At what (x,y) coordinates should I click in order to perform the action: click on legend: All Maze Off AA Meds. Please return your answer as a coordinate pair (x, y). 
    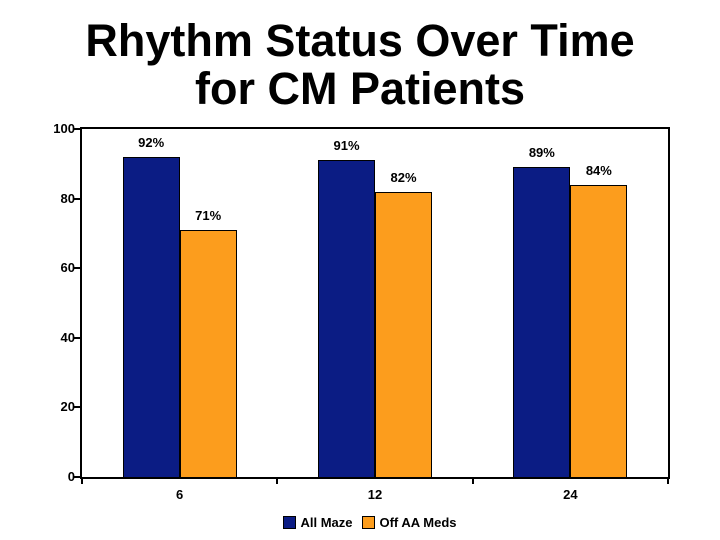
    Looking at the image, I should click on (370, 522).